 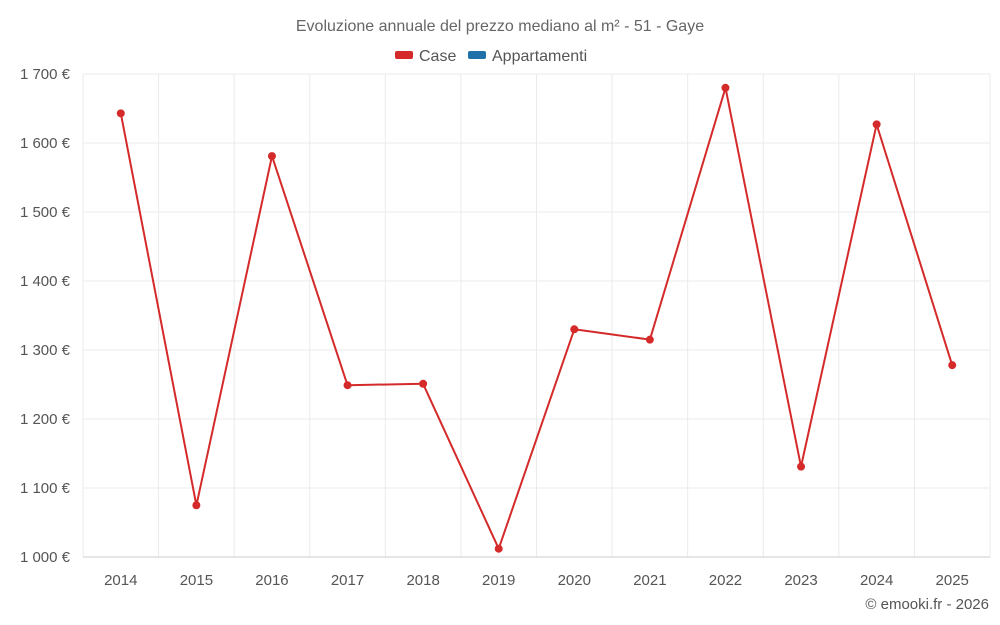 I want to click on x-tick-label: 2019, so click(x=498, y=580).